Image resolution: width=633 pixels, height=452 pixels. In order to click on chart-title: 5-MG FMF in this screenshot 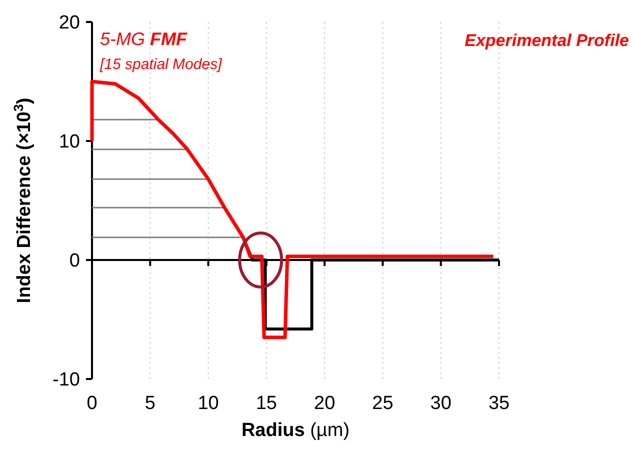, I will do `click(144, 39)`.